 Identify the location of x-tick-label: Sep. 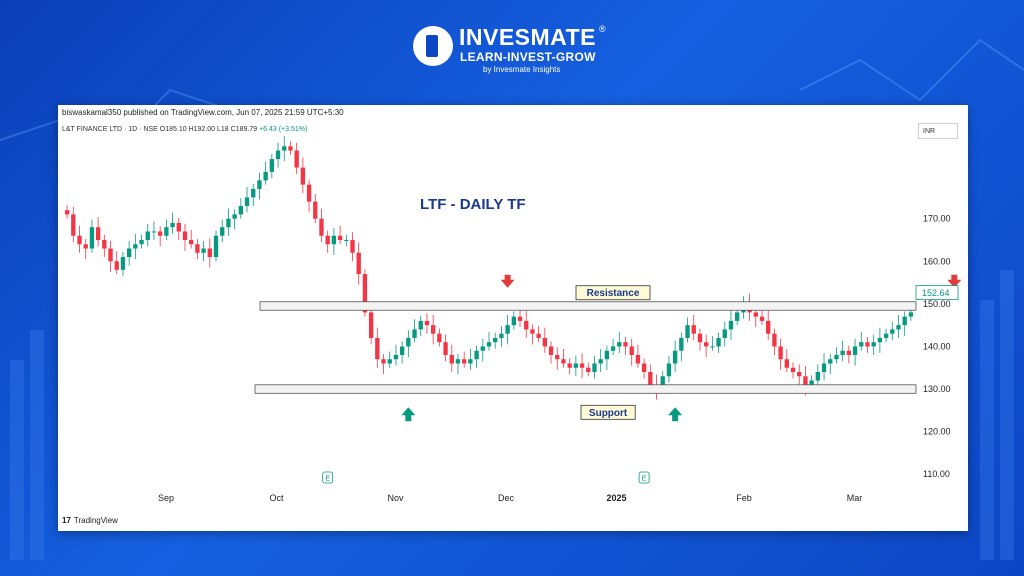
(166, 498).